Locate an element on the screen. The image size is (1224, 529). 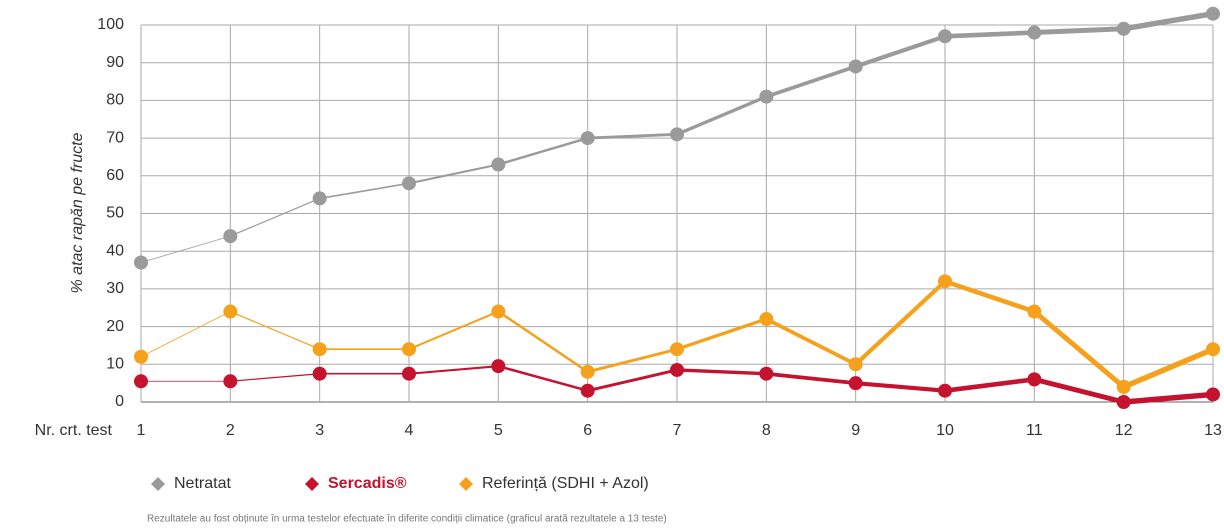
legend-label: Netratat is located at coordinates (202, 483).